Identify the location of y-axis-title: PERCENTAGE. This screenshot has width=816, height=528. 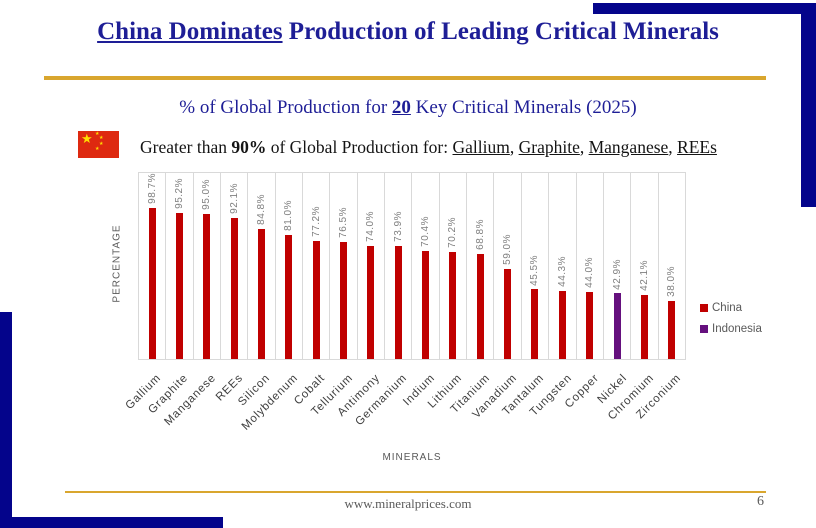
(117, 263).